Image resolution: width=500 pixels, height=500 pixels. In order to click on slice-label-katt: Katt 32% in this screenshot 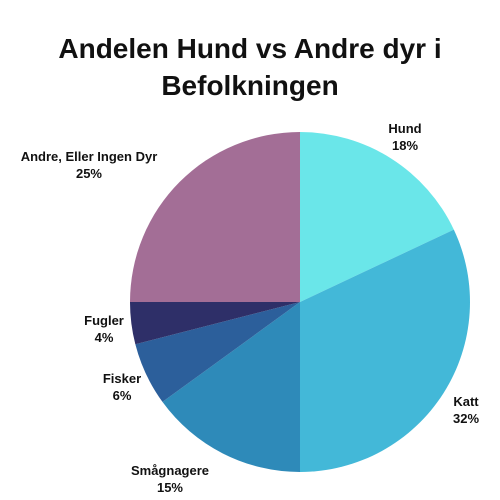, I will do `click(466, 410)`.